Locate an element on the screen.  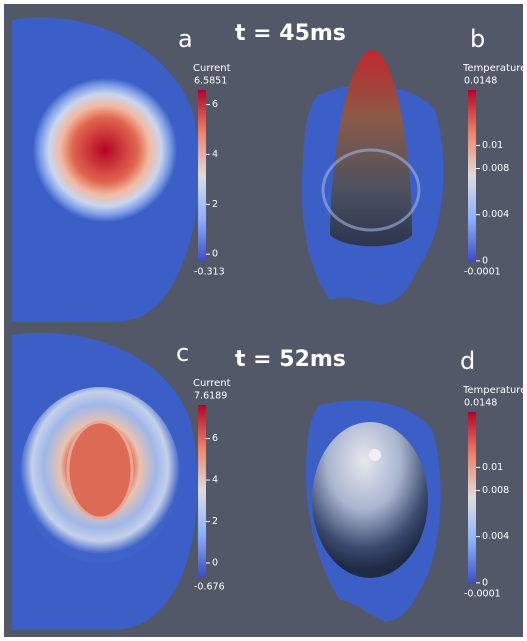
colorbar-min: -0.313 is located at coordinates (209, 272).